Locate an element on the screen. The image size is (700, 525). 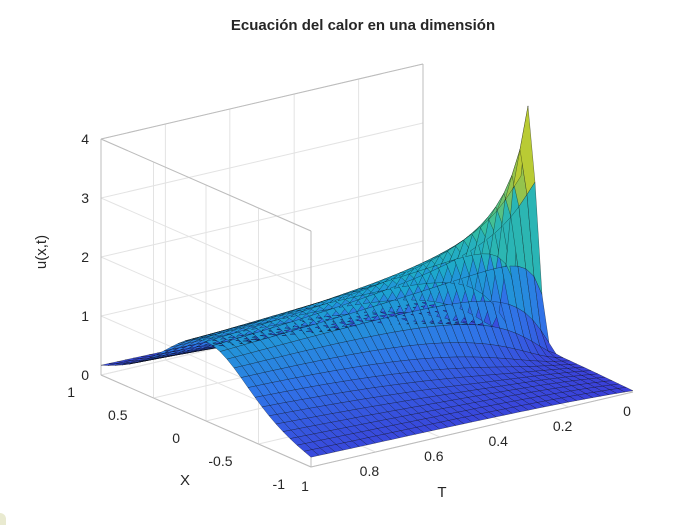
t-tick-label: 0.8 is located at coordinates (370, 471).